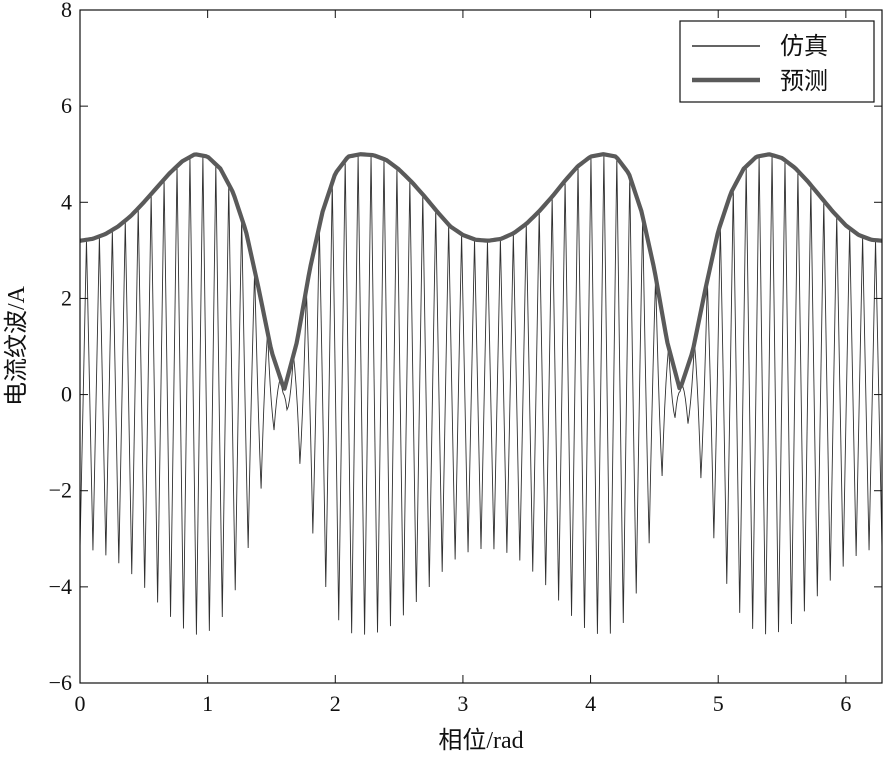  Describe the element at coordinates (207, 703) in the screenshot. I see `x-tick-label: 1` at that location.